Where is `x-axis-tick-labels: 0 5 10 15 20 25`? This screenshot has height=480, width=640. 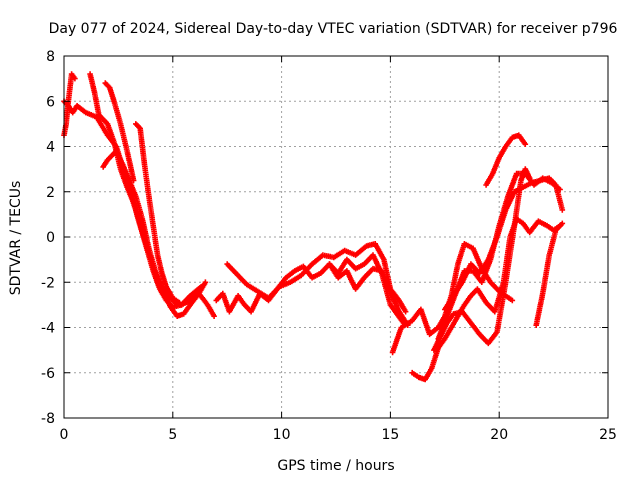
x-axis-tick-labels: 0 5 10 15 20 25 is located at coordinates (338, 435).